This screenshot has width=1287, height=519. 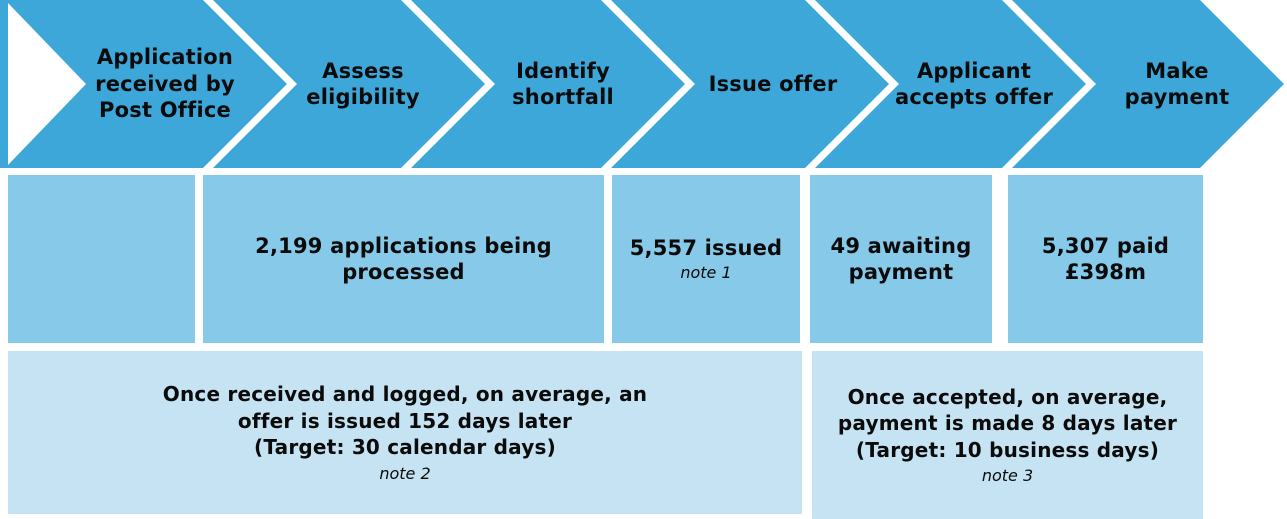 What do you see at coordinates (405, 473) in the screenshot?
I see `footnote-ref-2: note 2` at bounding box center [405, 473].